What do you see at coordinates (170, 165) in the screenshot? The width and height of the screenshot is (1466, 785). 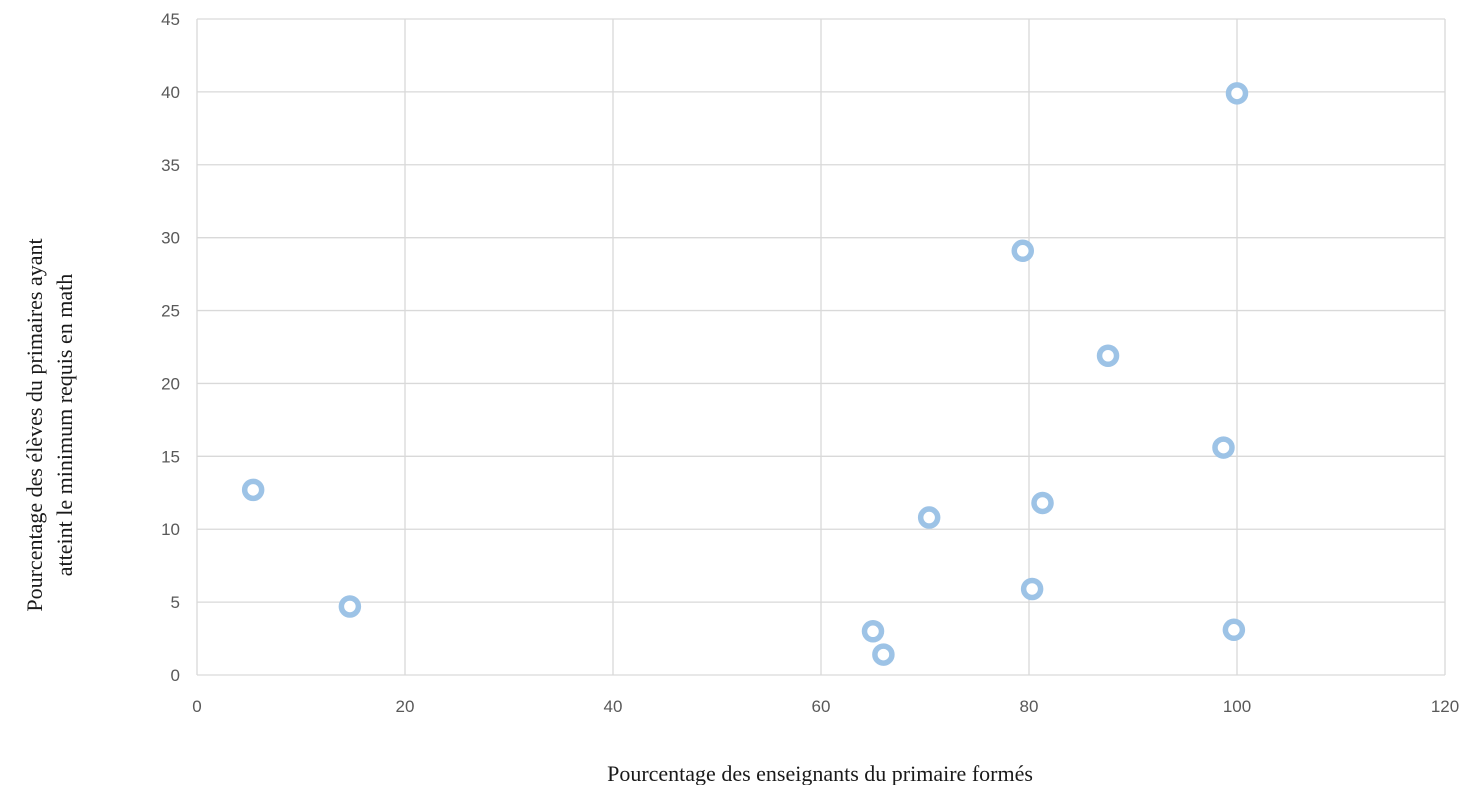 I see `y-tick-label: 35` at bounding box center [170, 165].